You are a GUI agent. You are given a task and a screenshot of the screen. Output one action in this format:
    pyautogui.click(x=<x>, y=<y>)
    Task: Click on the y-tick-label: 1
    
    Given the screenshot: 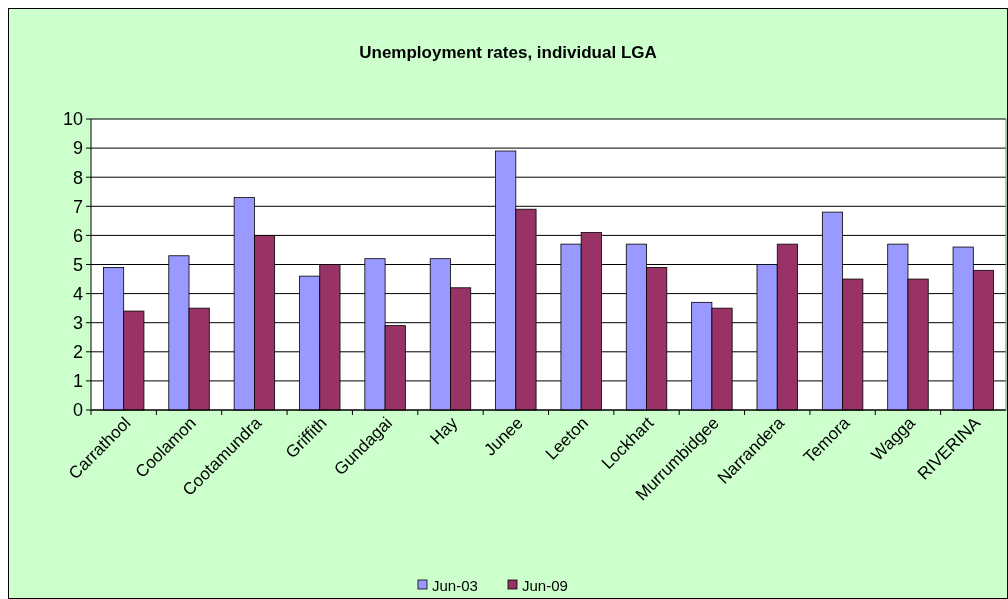 What is the action you would take?
    pyautogui.click(x=77, y=381)
    